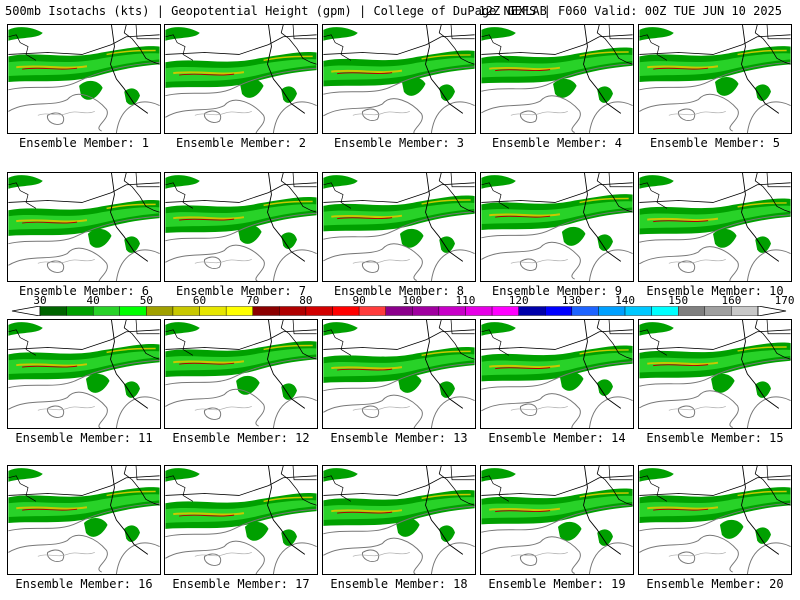 The height and width of the screenshot is (600, 800). I want to click on colorbar-tick-label: 160, so click(731, 300).